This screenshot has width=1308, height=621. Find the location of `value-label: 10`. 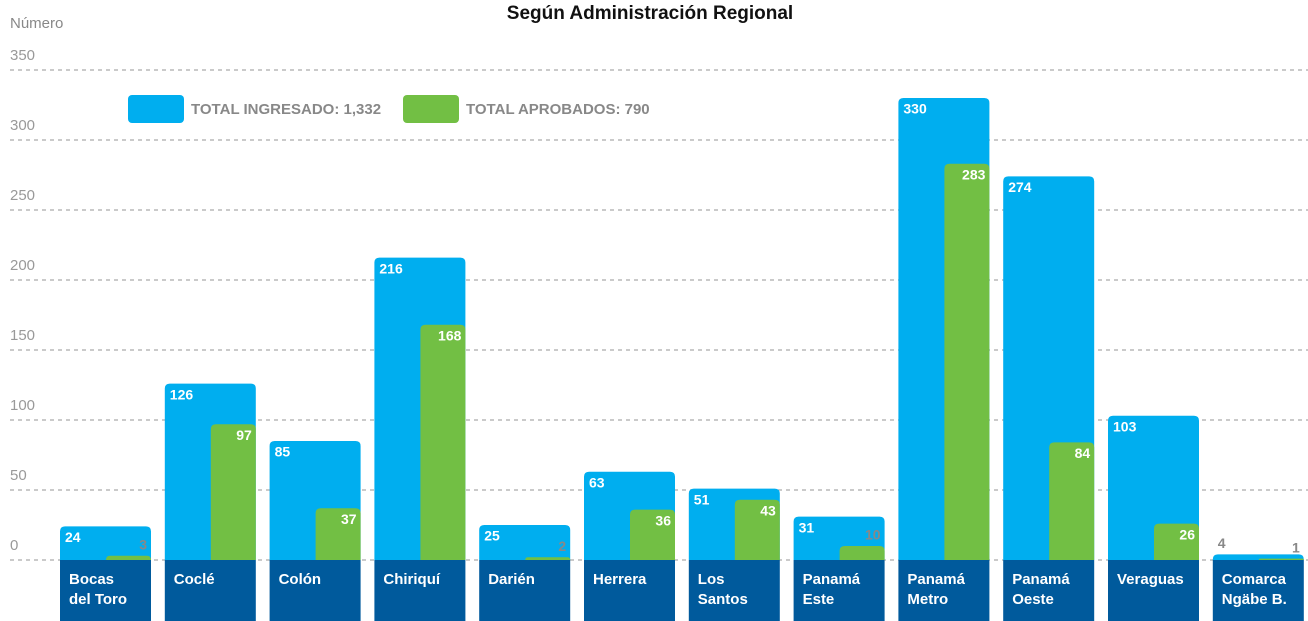

value-label: 10 is located at coordinates (873, 535).